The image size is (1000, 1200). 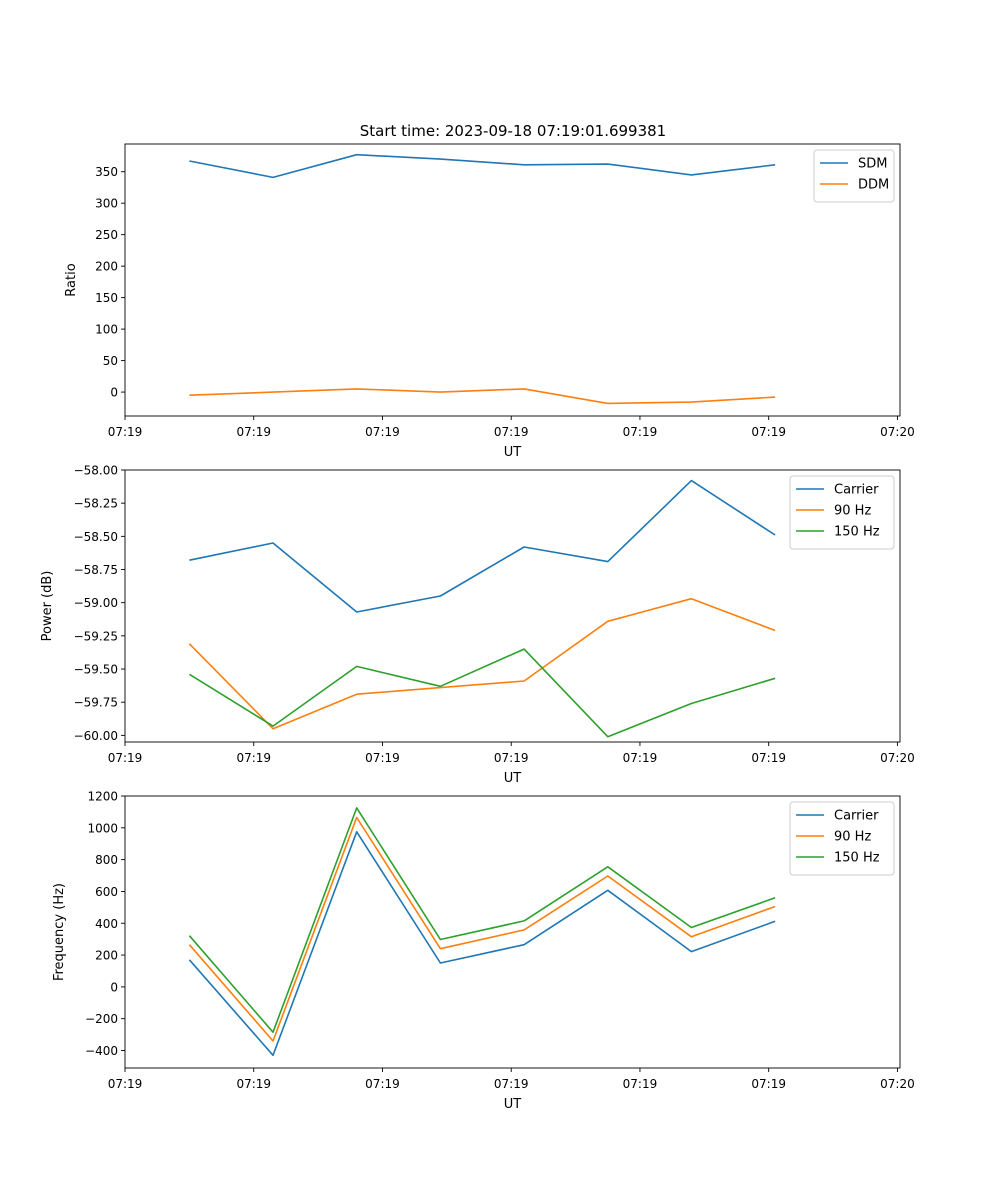 What do you see at coordinates (872, 164) in the screenshot?
I see `legend-label: SDM` at bounding box center [872, 164].